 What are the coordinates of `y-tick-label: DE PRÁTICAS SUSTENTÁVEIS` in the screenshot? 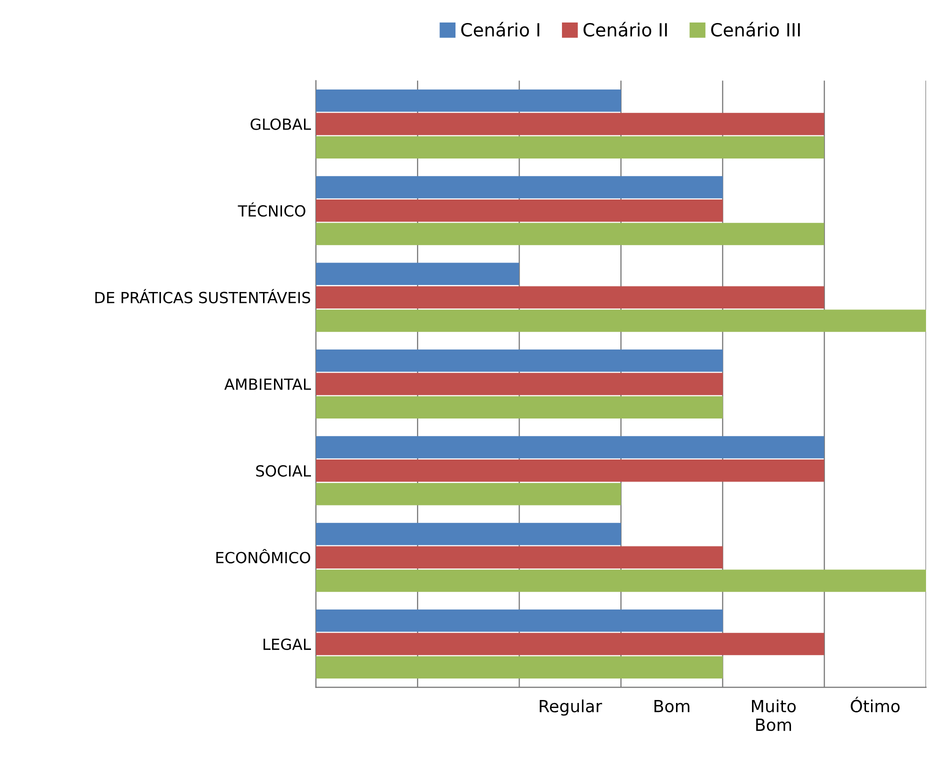 It's located at (202, 296).